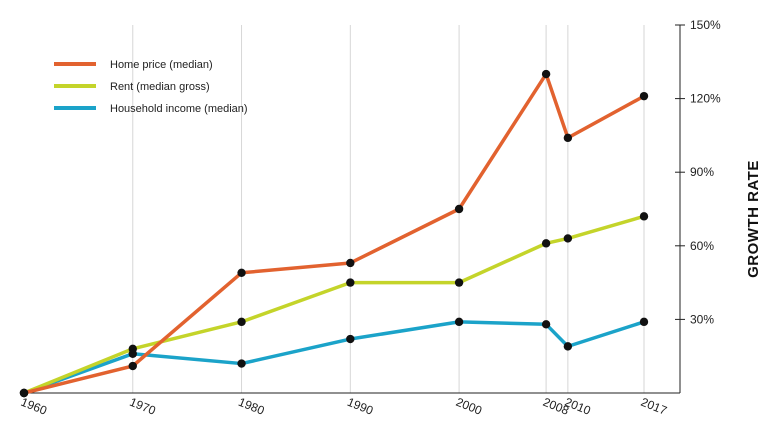 The height and width of the screenshot is (439, 780). I want to click on data-point-s2-2010, so click(568, 346).